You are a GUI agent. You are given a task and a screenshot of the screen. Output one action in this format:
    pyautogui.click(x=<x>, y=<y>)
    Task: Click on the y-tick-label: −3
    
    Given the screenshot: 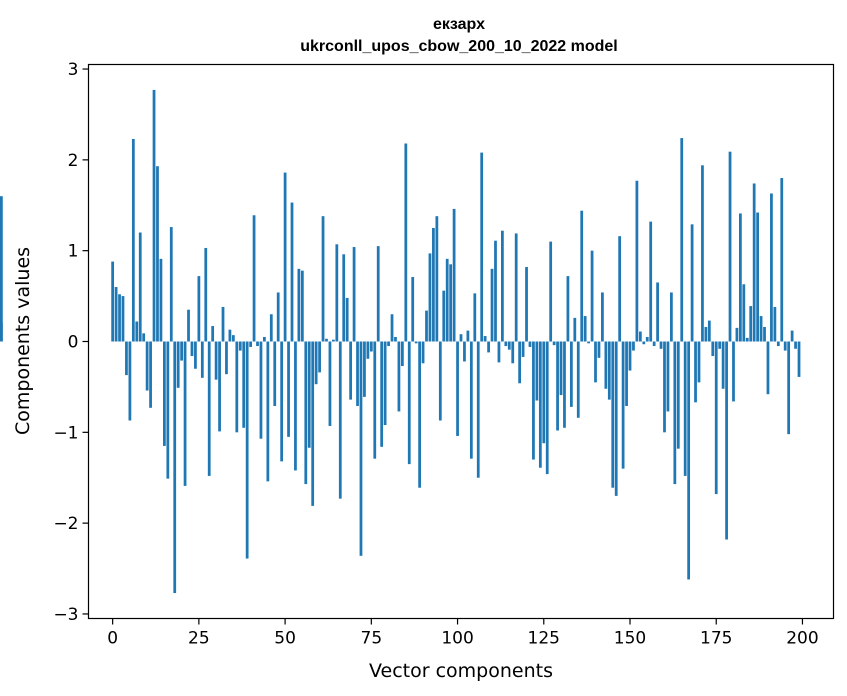 What is the action you would take?
    pyautogui.click(x=65, y=615)
    